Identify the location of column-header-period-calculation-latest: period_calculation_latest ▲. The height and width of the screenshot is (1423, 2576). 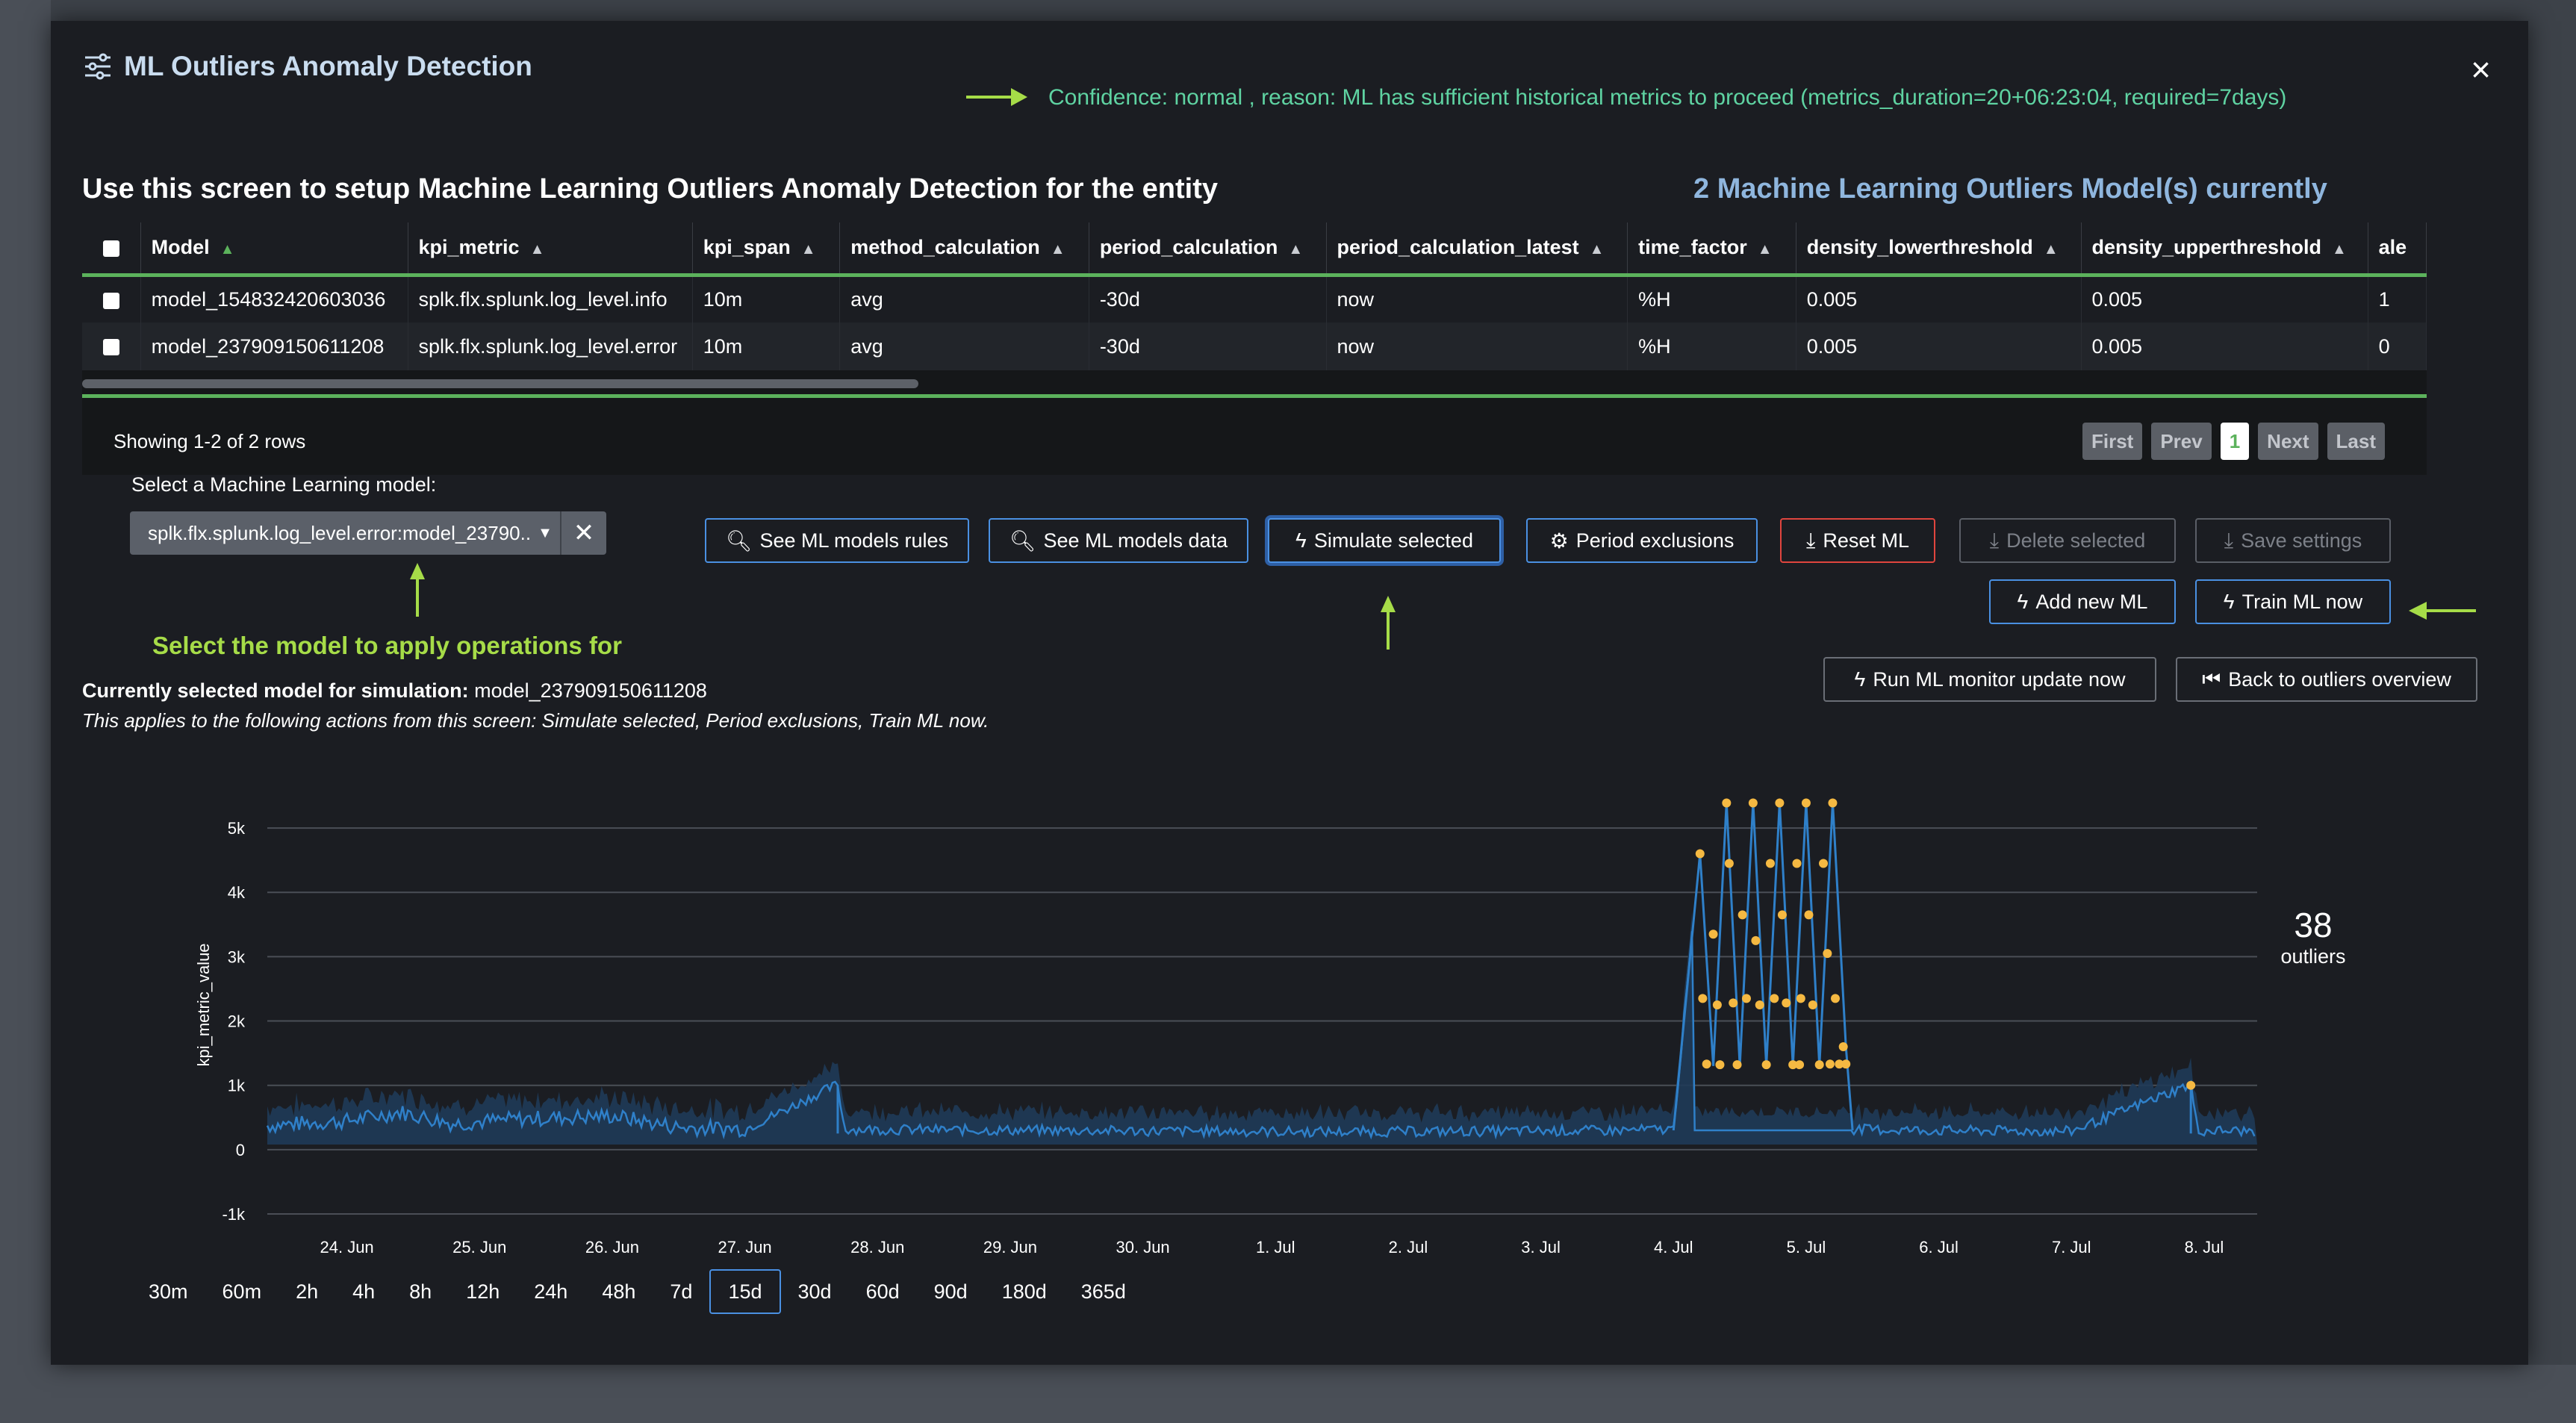
(1477, 249).